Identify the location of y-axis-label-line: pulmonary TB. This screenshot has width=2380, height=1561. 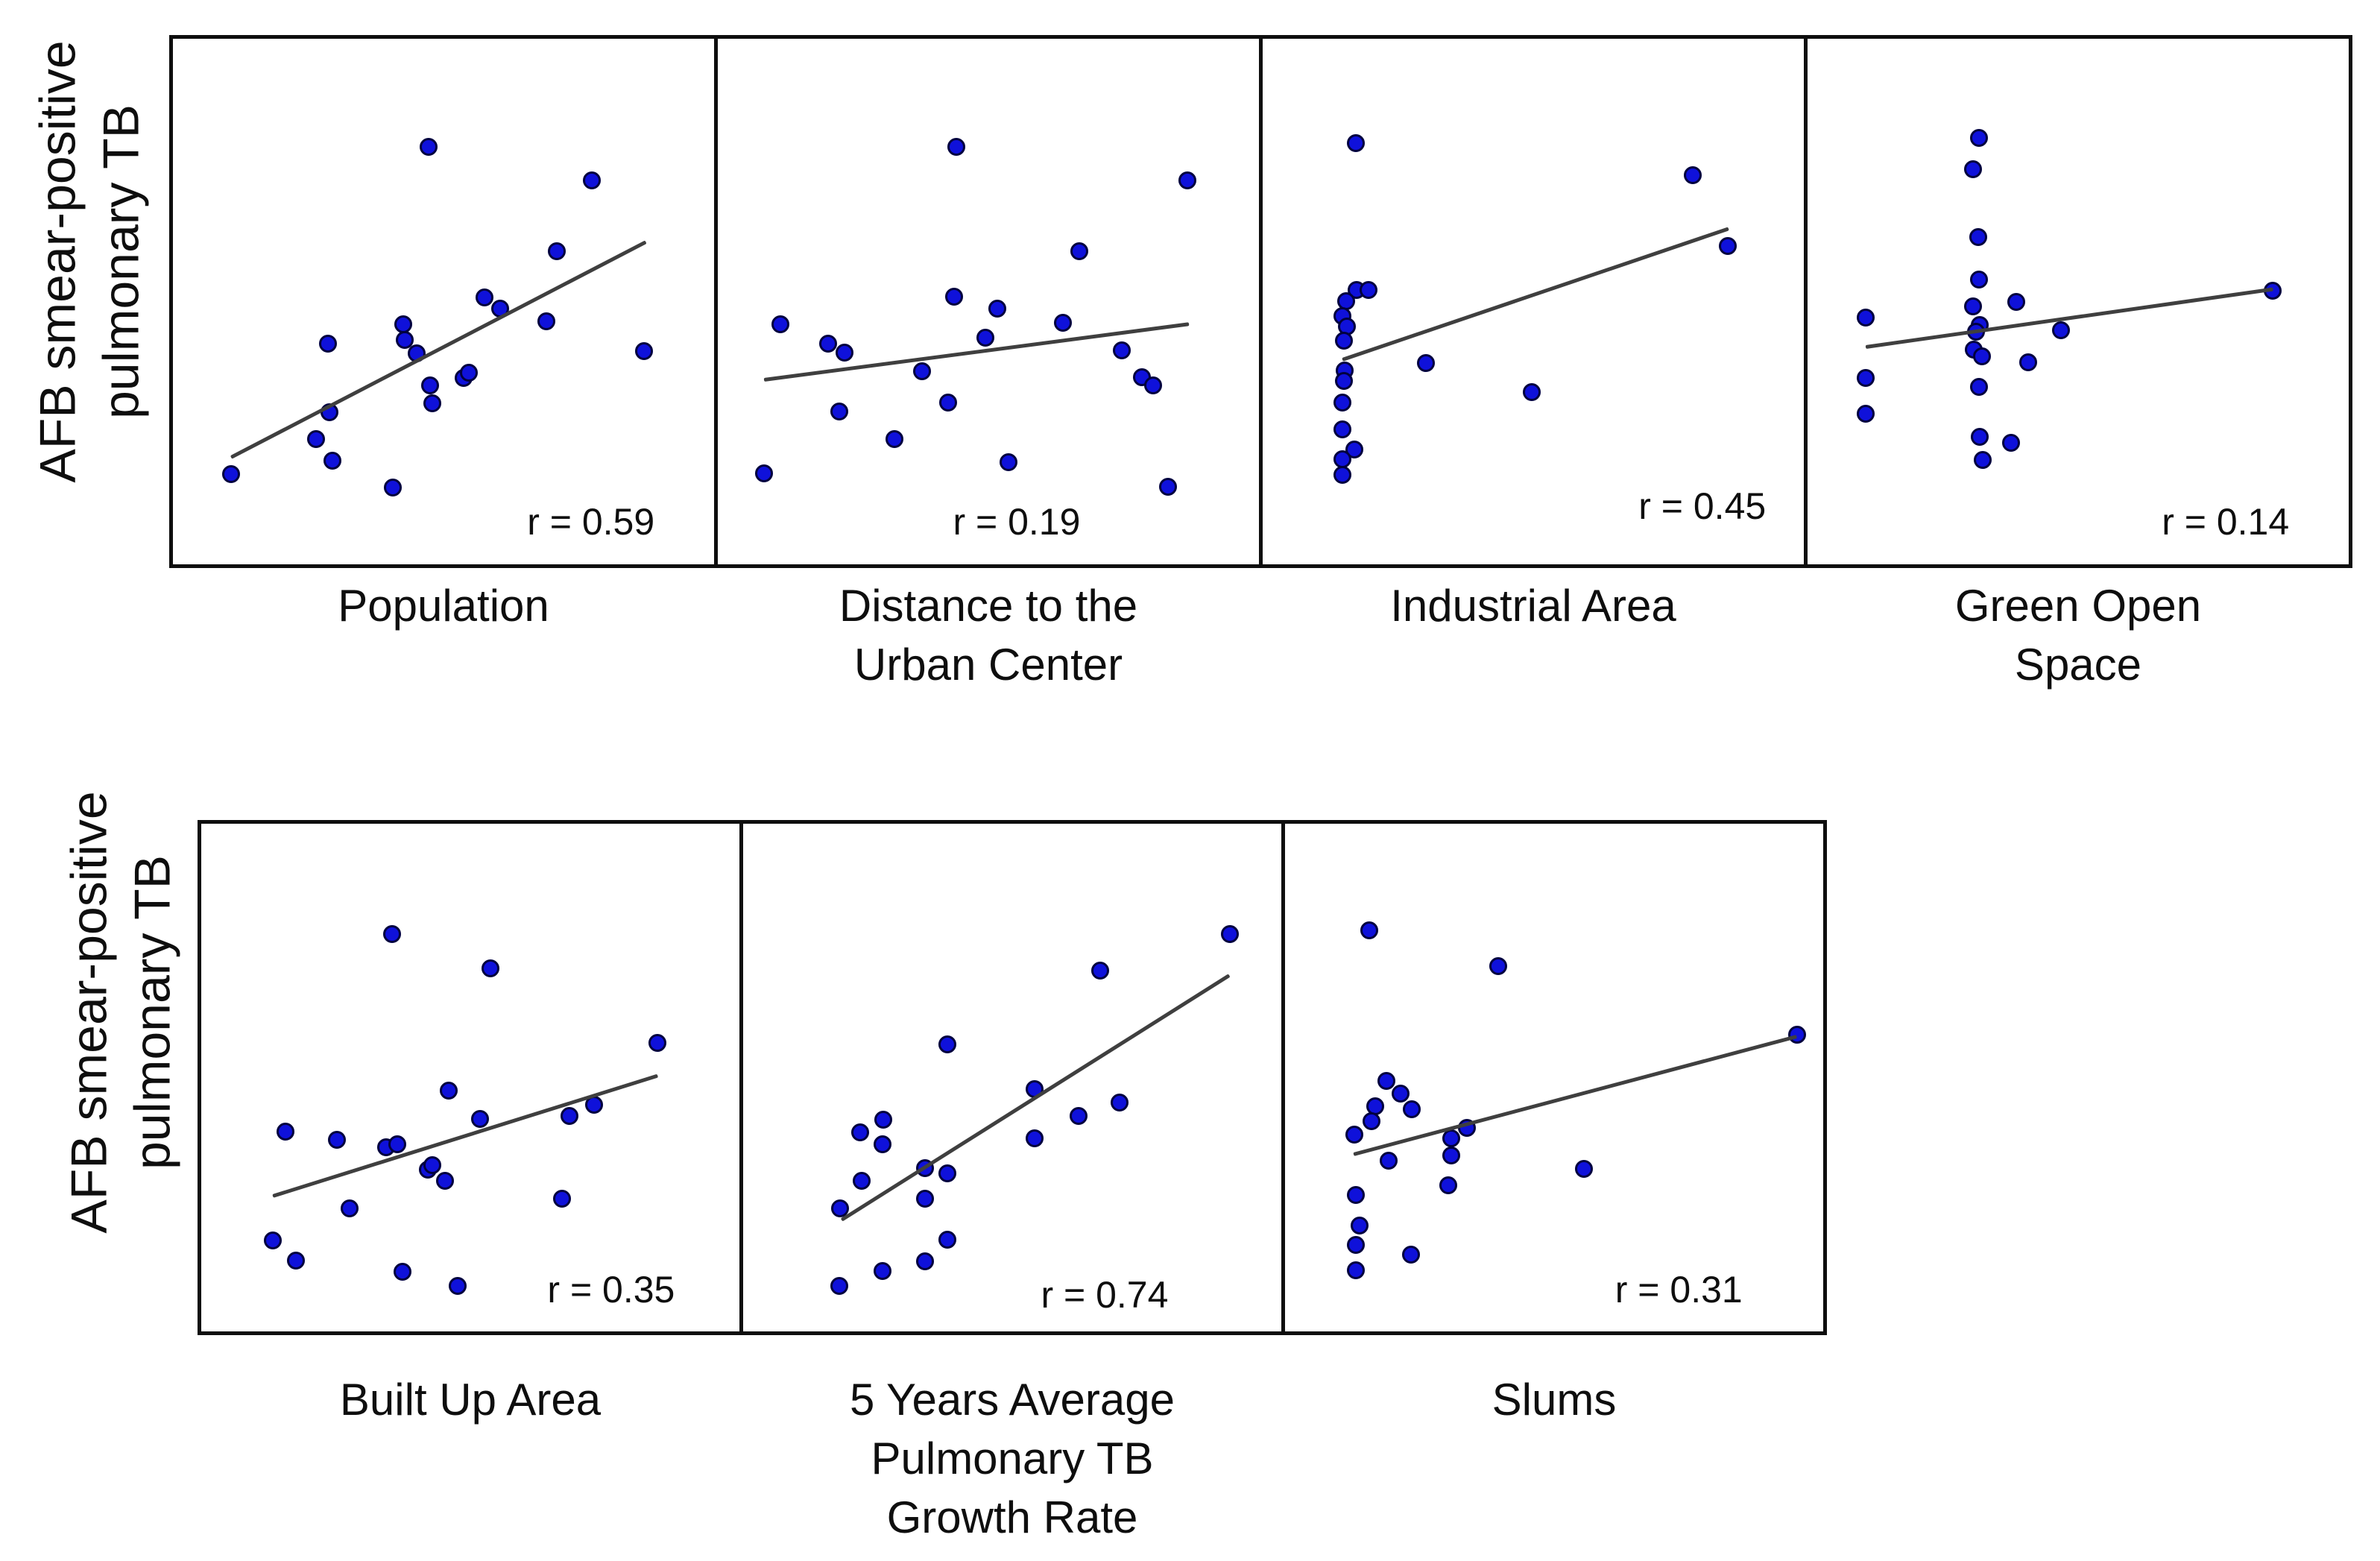
(152, 1012).